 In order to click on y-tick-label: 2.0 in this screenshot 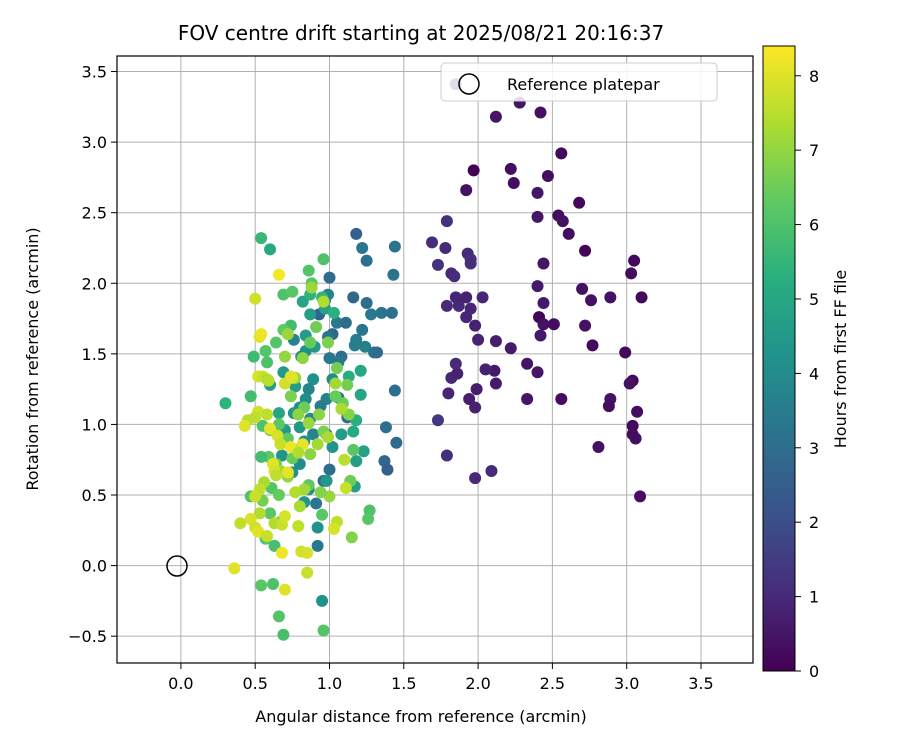, I will do `click(94, 283)`.